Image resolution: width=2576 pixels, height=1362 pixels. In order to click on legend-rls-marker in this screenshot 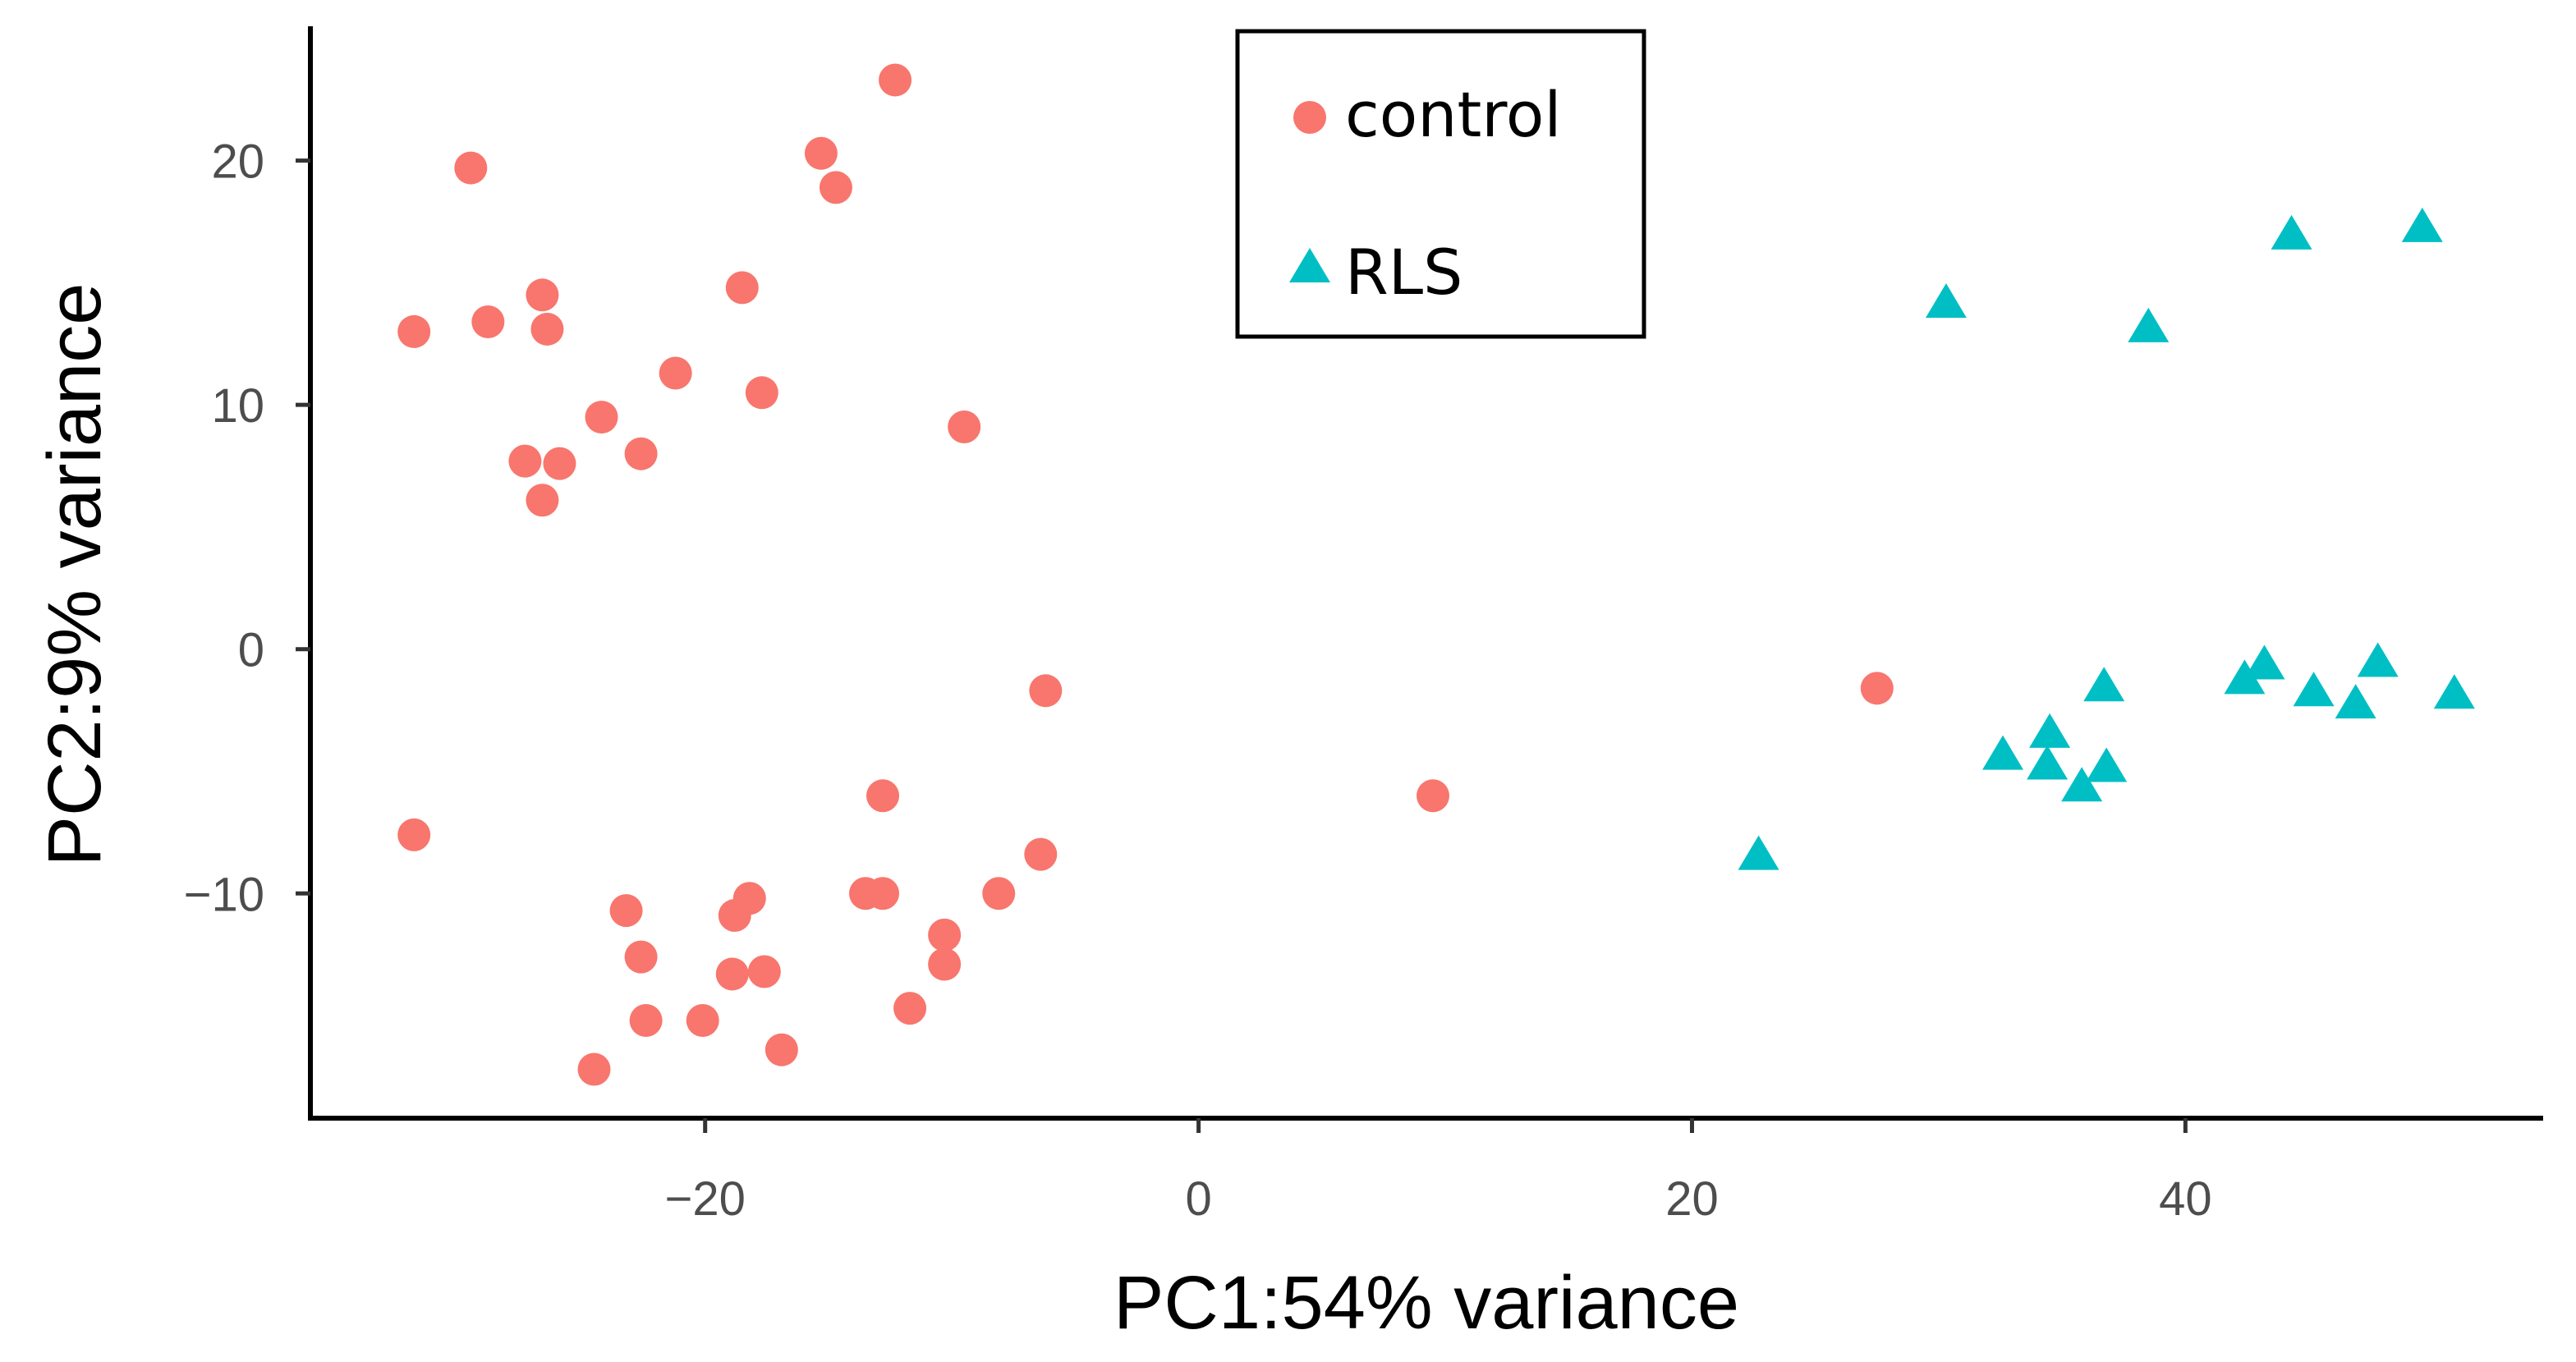, I will do `click(1309, 265)`.